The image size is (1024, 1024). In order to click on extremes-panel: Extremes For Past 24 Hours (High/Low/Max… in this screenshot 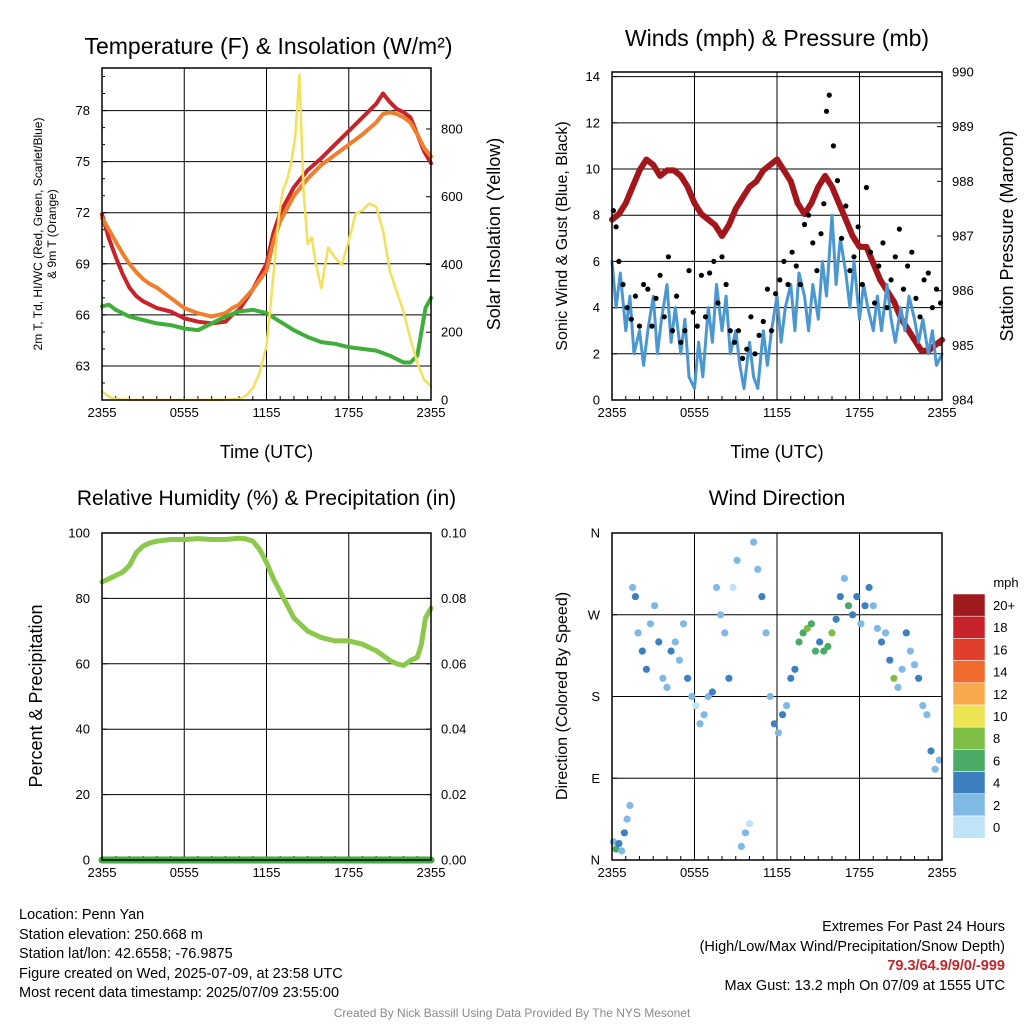, I will do `click(852, 957)`.